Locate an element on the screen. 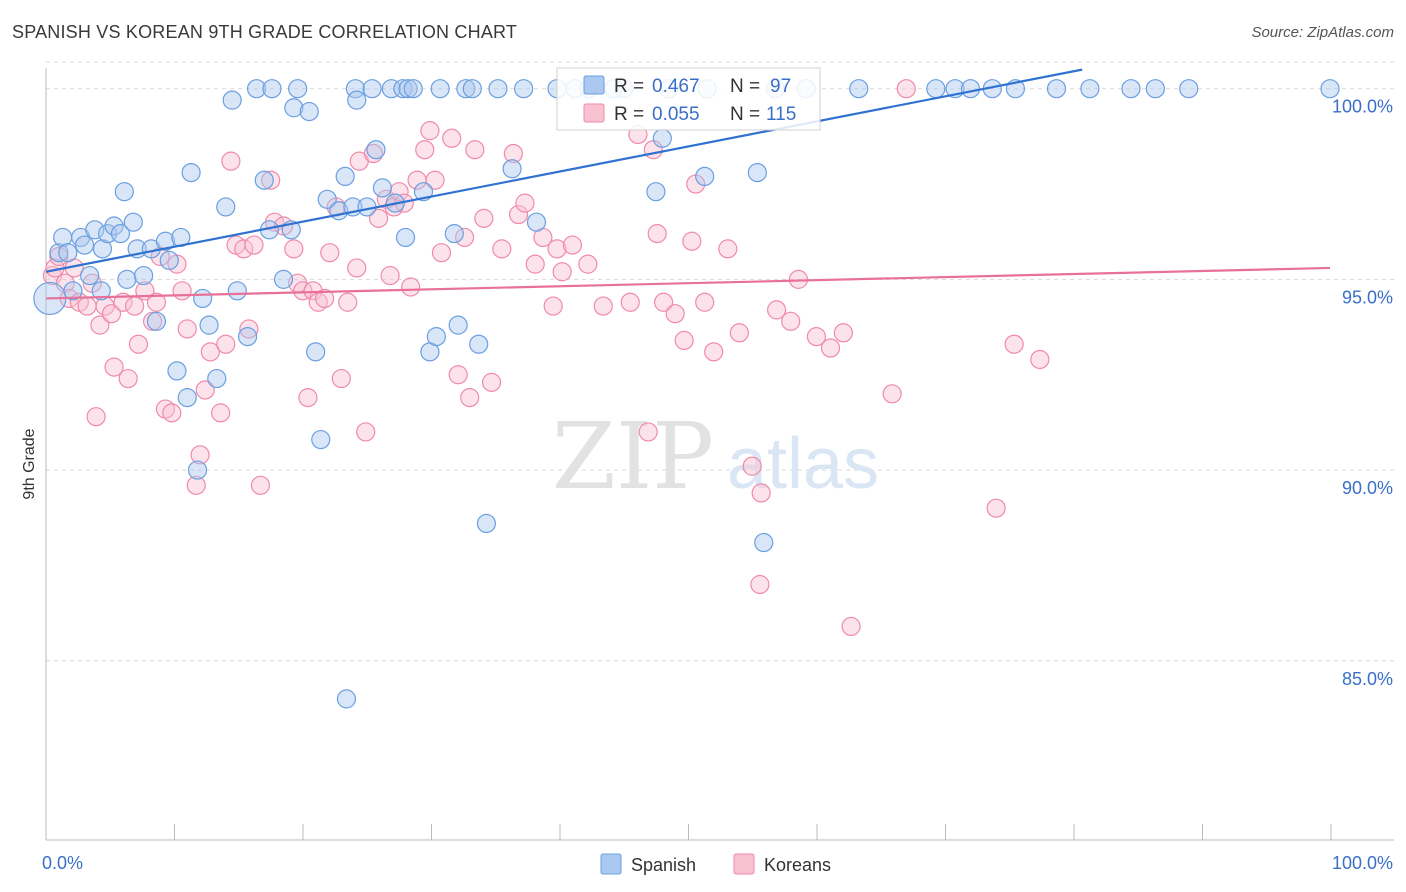 The image size is (1406, 892). spanish-r-label: R = is located at coordinates (629, 86).